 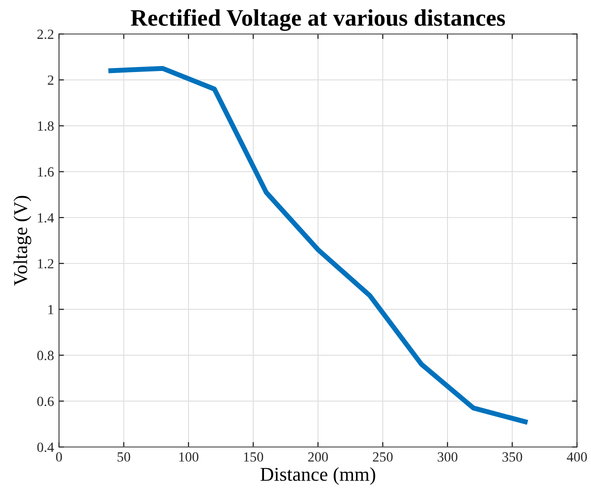 What do you see at coordinates (46, 126) in the screenshot?
I see `y-tick-label: 1.8` at bounding box center [46, 126].